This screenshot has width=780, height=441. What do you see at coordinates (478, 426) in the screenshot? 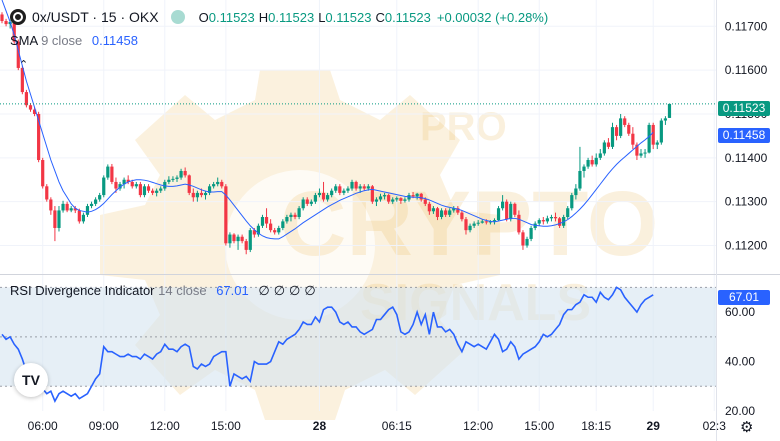
I see `time-tick-label: 12:00` at bounding box center [478, 426].